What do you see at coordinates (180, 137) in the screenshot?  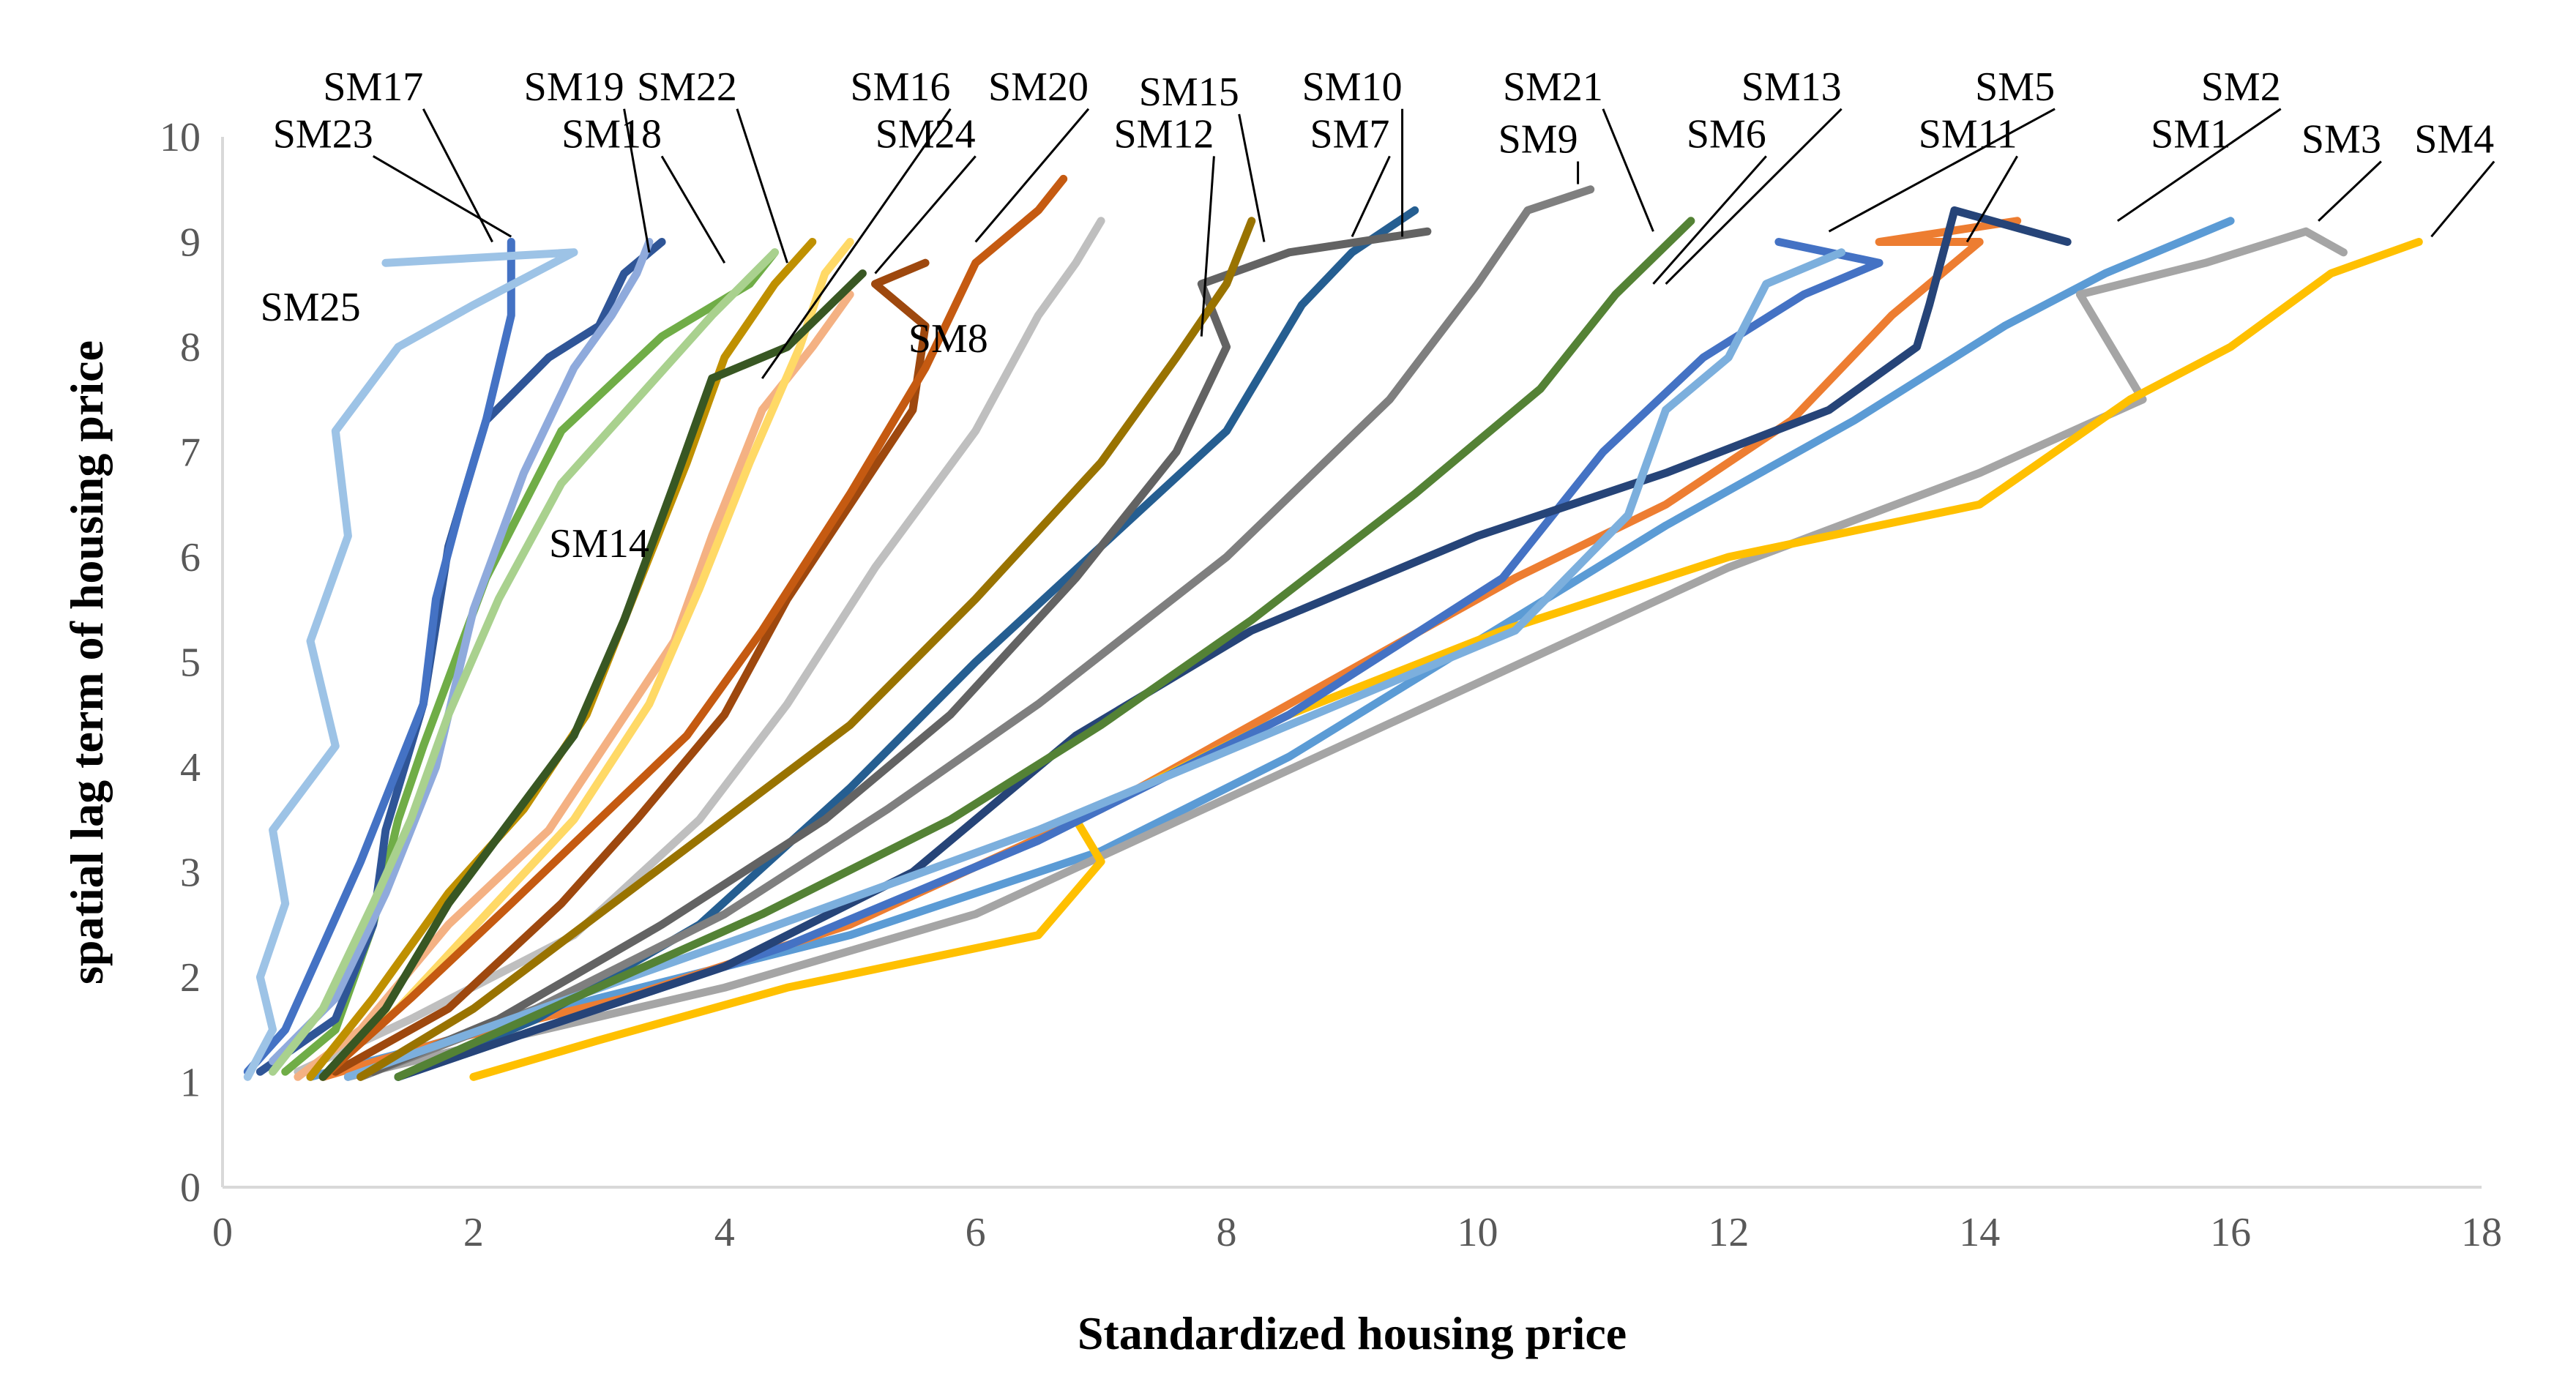 I see `y-tick-label: 10` at bounding box center [180, 137].